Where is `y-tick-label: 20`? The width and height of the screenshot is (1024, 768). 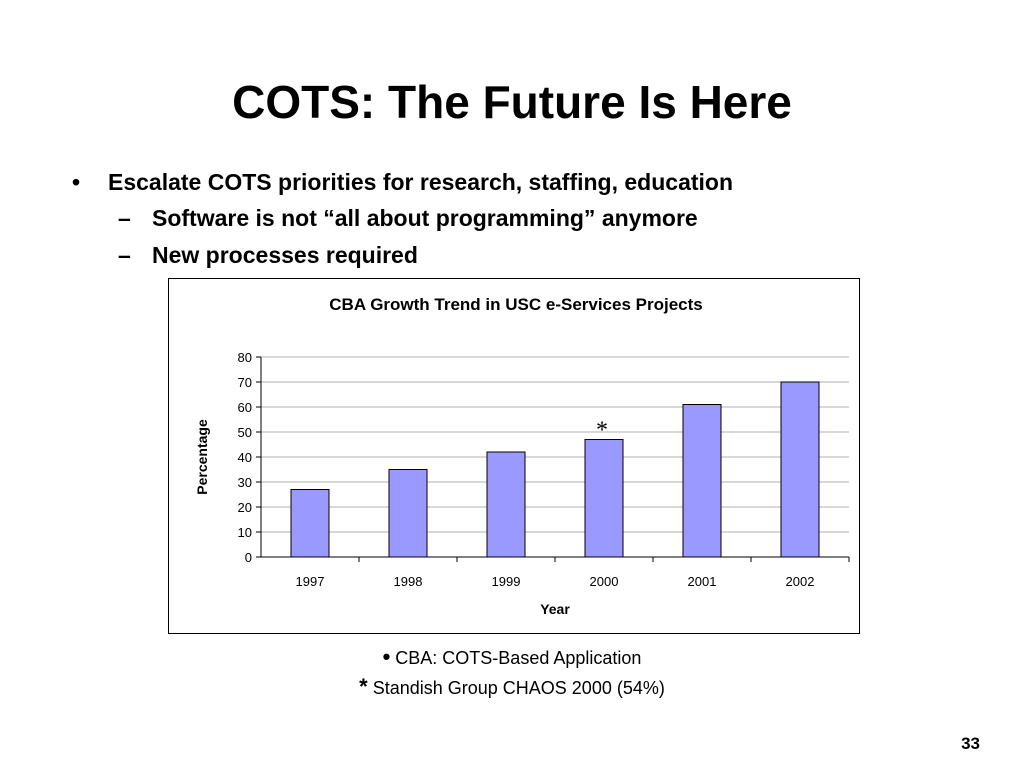
y-tick-label: 20 is located at coordinates (245, 507).